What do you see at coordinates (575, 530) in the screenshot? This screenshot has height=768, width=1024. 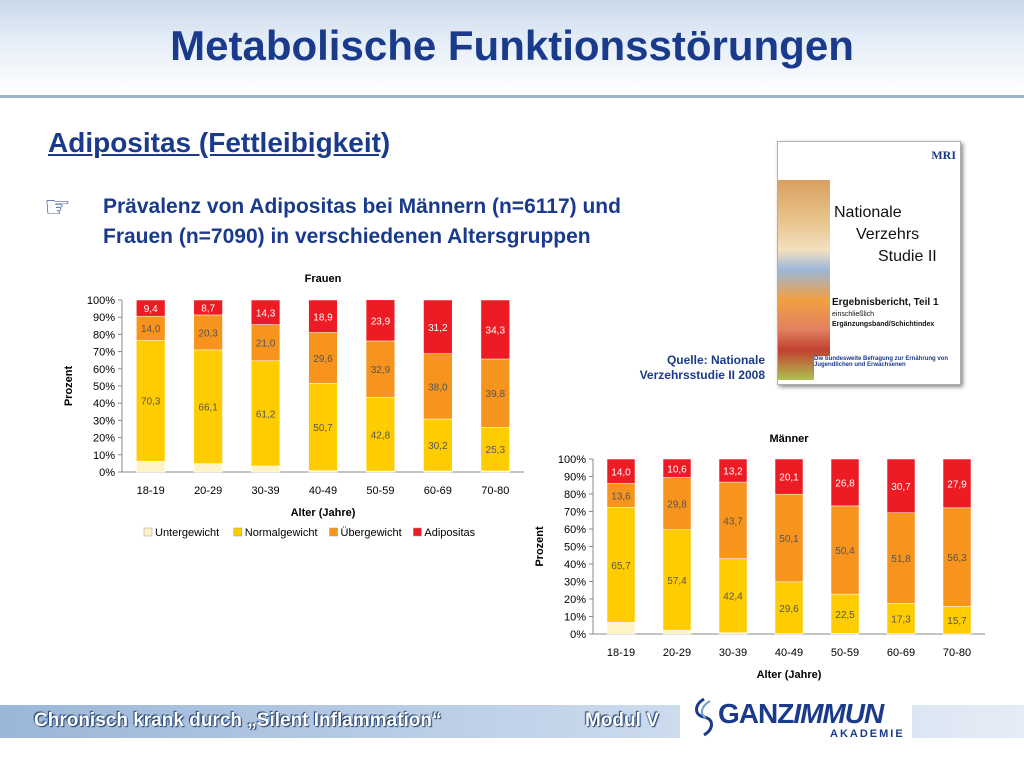 I see `y-tick-label: 60%` at bounding box center [575, 530].